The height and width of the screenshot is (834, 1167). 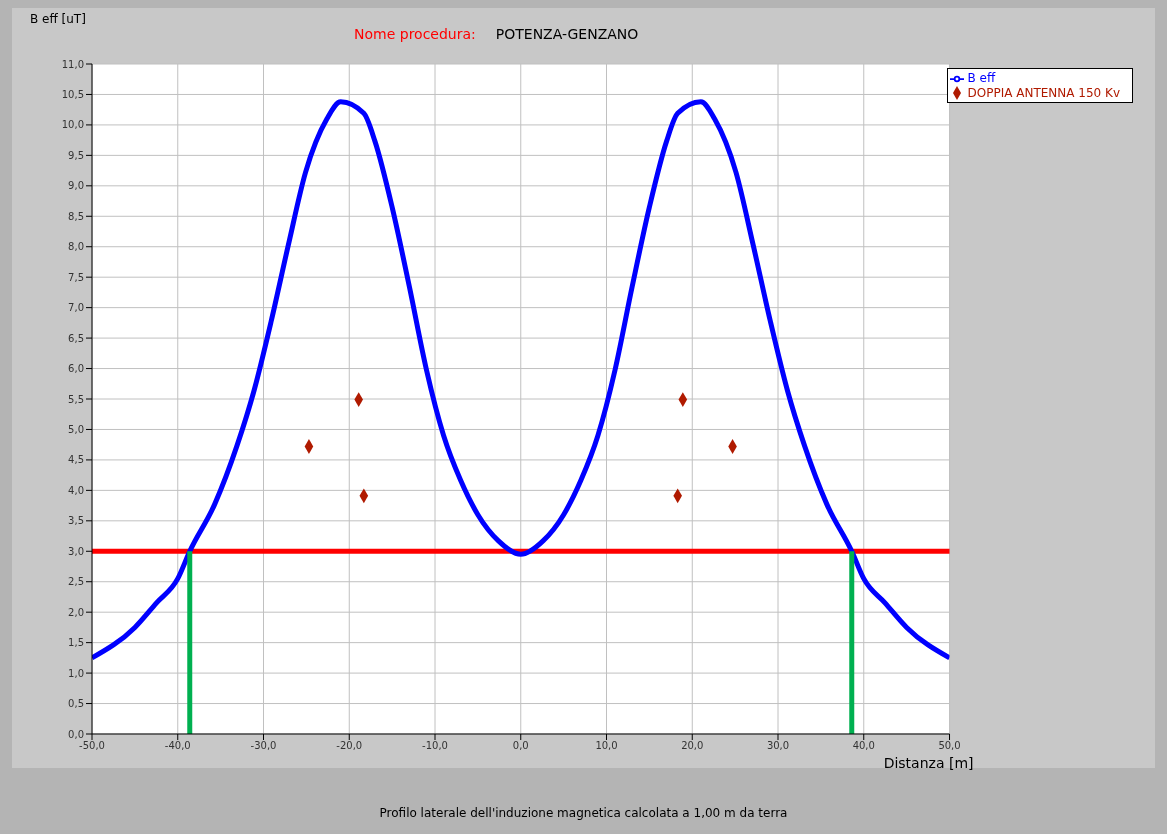 I want to click on x-tick-label: 20,0, so click(x=692, y=746).